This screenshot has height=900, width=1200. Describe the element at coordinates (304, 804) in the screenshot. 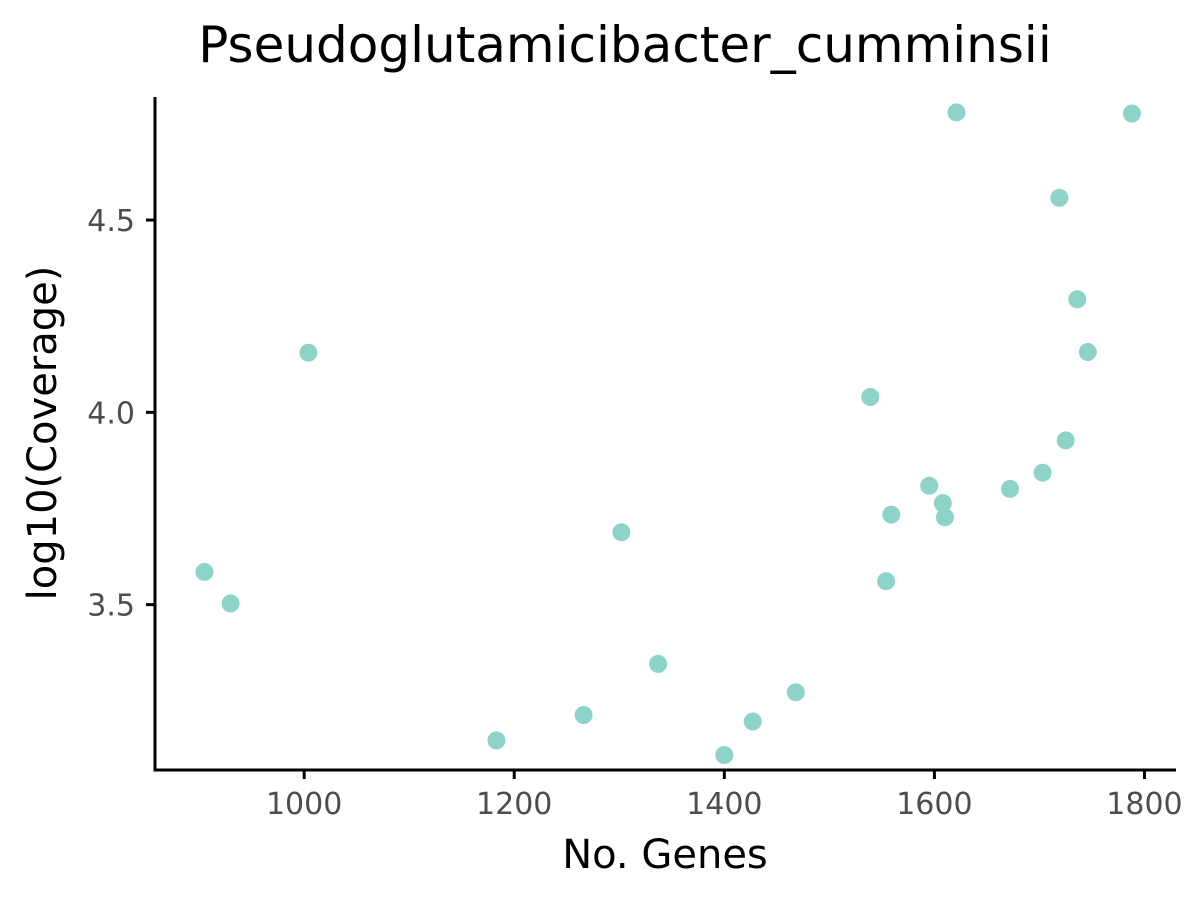

I see `x-tick-label: 1000` at that location.